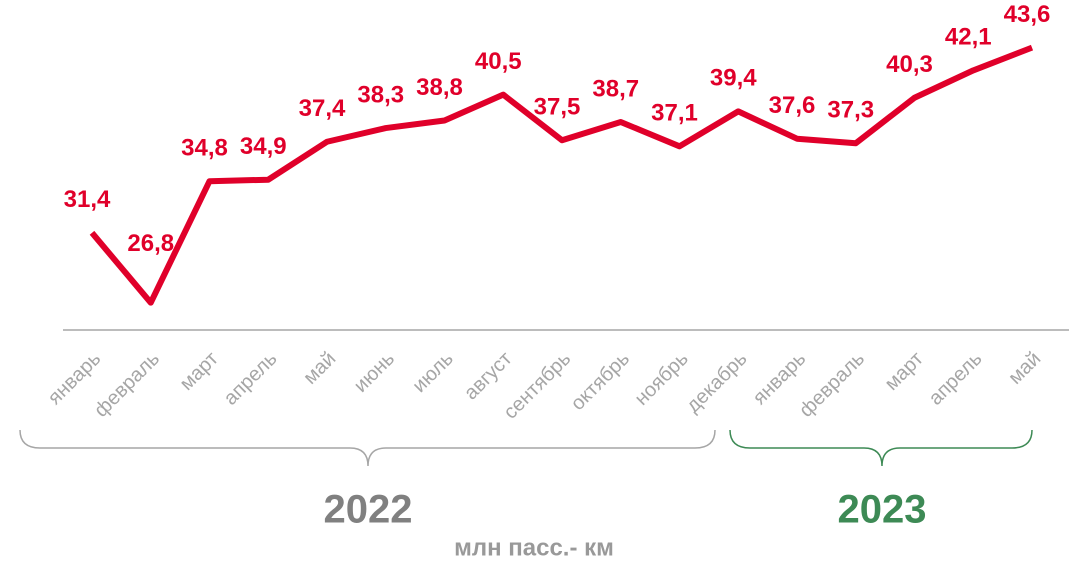 The image size is (1069, 576). I want to click on value-label: 40,3, so click(909, 64).